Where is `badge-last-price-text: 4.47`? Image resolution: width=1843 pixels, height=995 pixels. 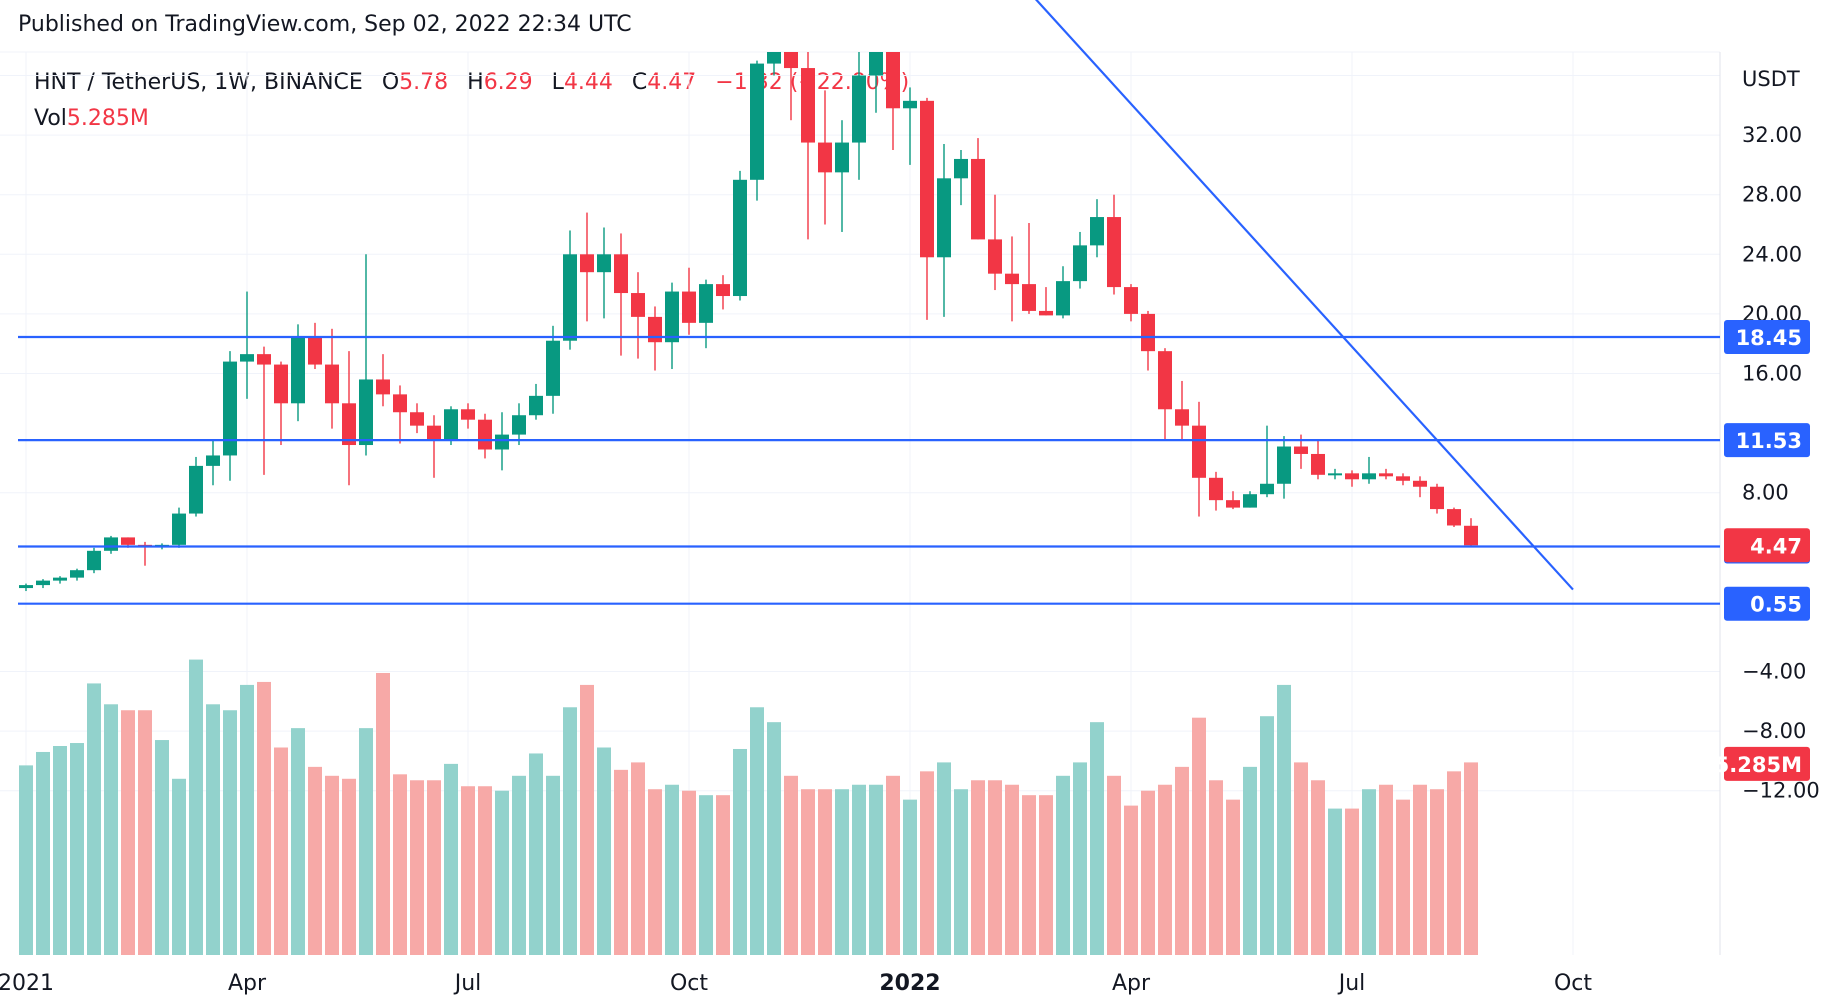 badge-last-price-text: 4.47 is located at coordinates (1776, 546).